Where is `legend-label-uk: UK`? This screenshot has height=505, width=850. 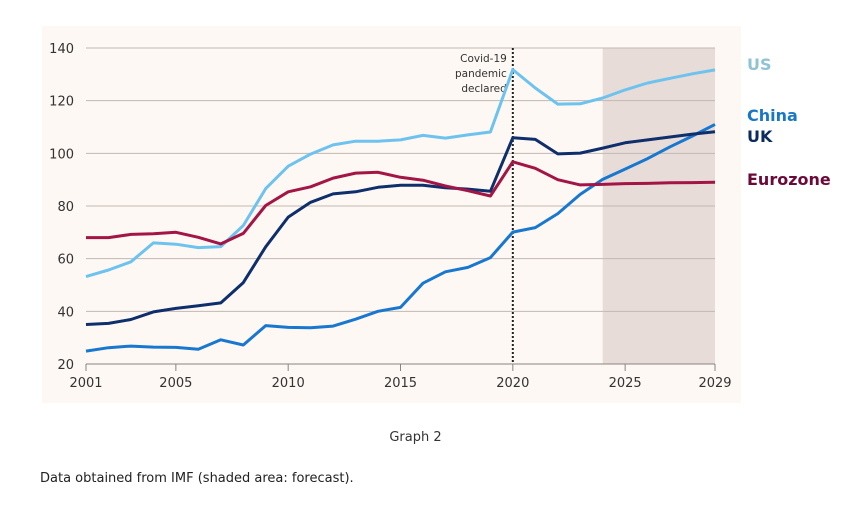 legend-label-uk: UK is located at coordinates (760, 136).